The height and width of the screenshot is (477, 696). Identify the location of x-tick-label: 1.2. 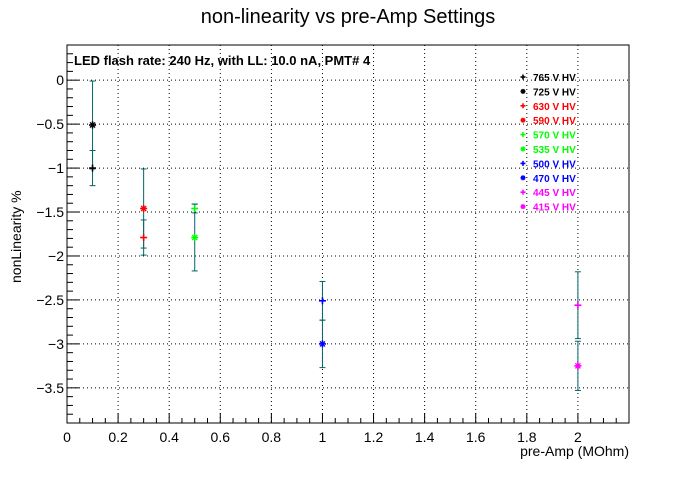
(374, 437).